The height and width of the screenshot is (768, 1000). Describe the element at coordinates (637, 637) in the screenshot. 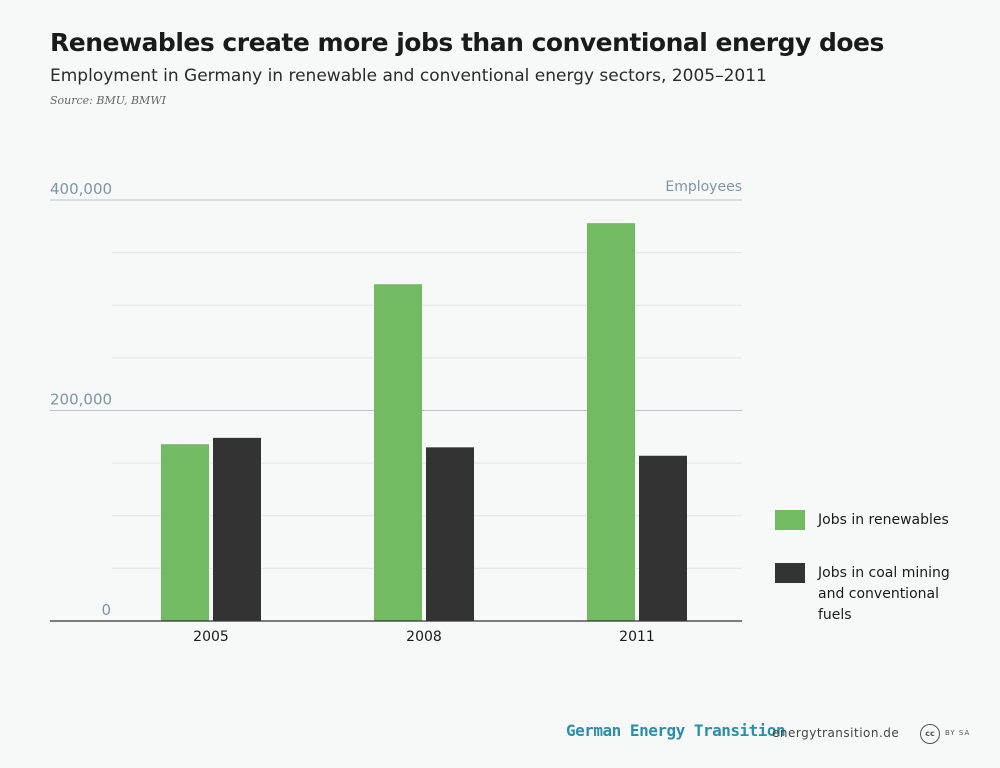

I see `x-tick-label: 2011` at that location.